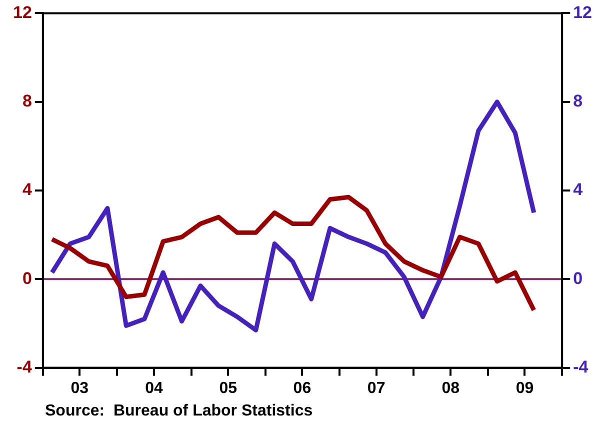 This screenshot has width=600, height=423. Describe the element at coordinates (24, 366) in the screenshot. I see `y-tick-label: -4` at that location.